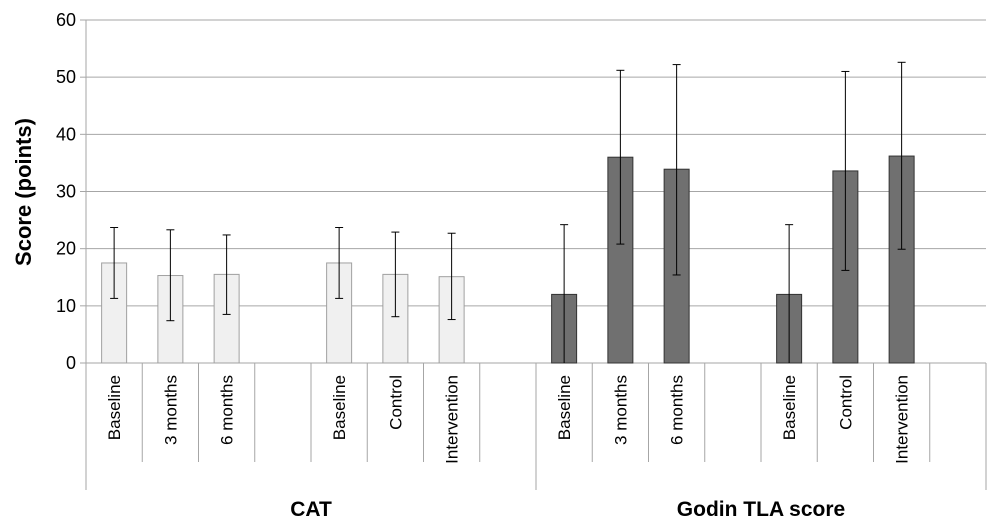 This screenshot has height=523, width=992. What do you see at coordinates (311, 509) in the screenshot?
I see `group-label: CAT` at bounding box center [311, 509].